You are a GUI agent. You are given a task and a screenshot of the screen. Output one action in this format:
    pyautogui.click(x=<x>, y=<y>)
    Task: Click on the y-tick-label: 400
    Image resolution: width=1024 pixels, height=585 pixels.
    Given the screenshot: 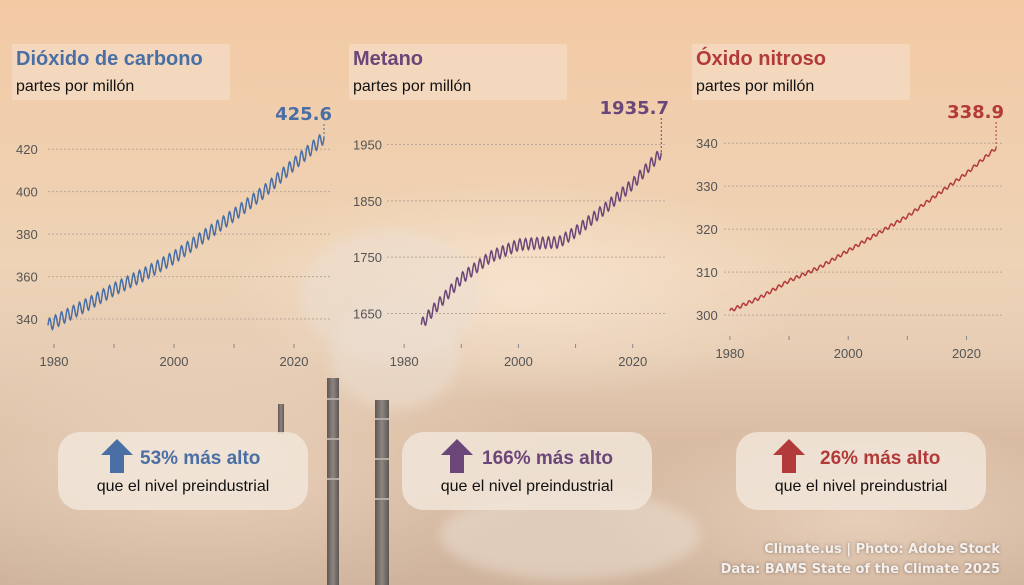 What is the action you would take?
    pyautogui.click(x=27, y=192)
    